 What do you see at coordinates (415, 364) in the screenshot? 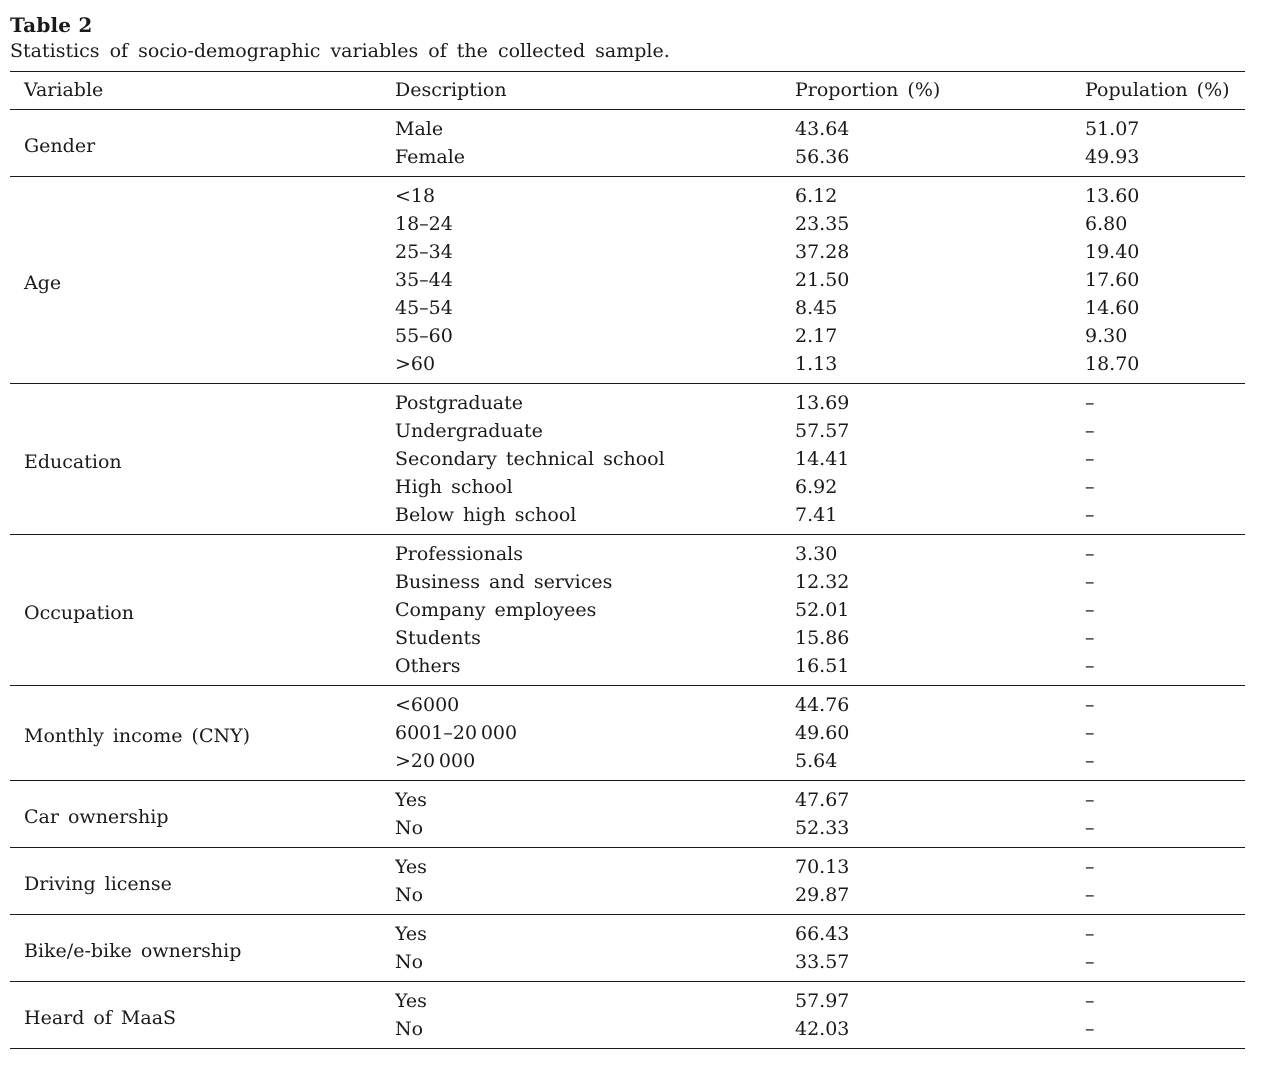
I see `description-cell: >60` at bounding box center [415, 364].